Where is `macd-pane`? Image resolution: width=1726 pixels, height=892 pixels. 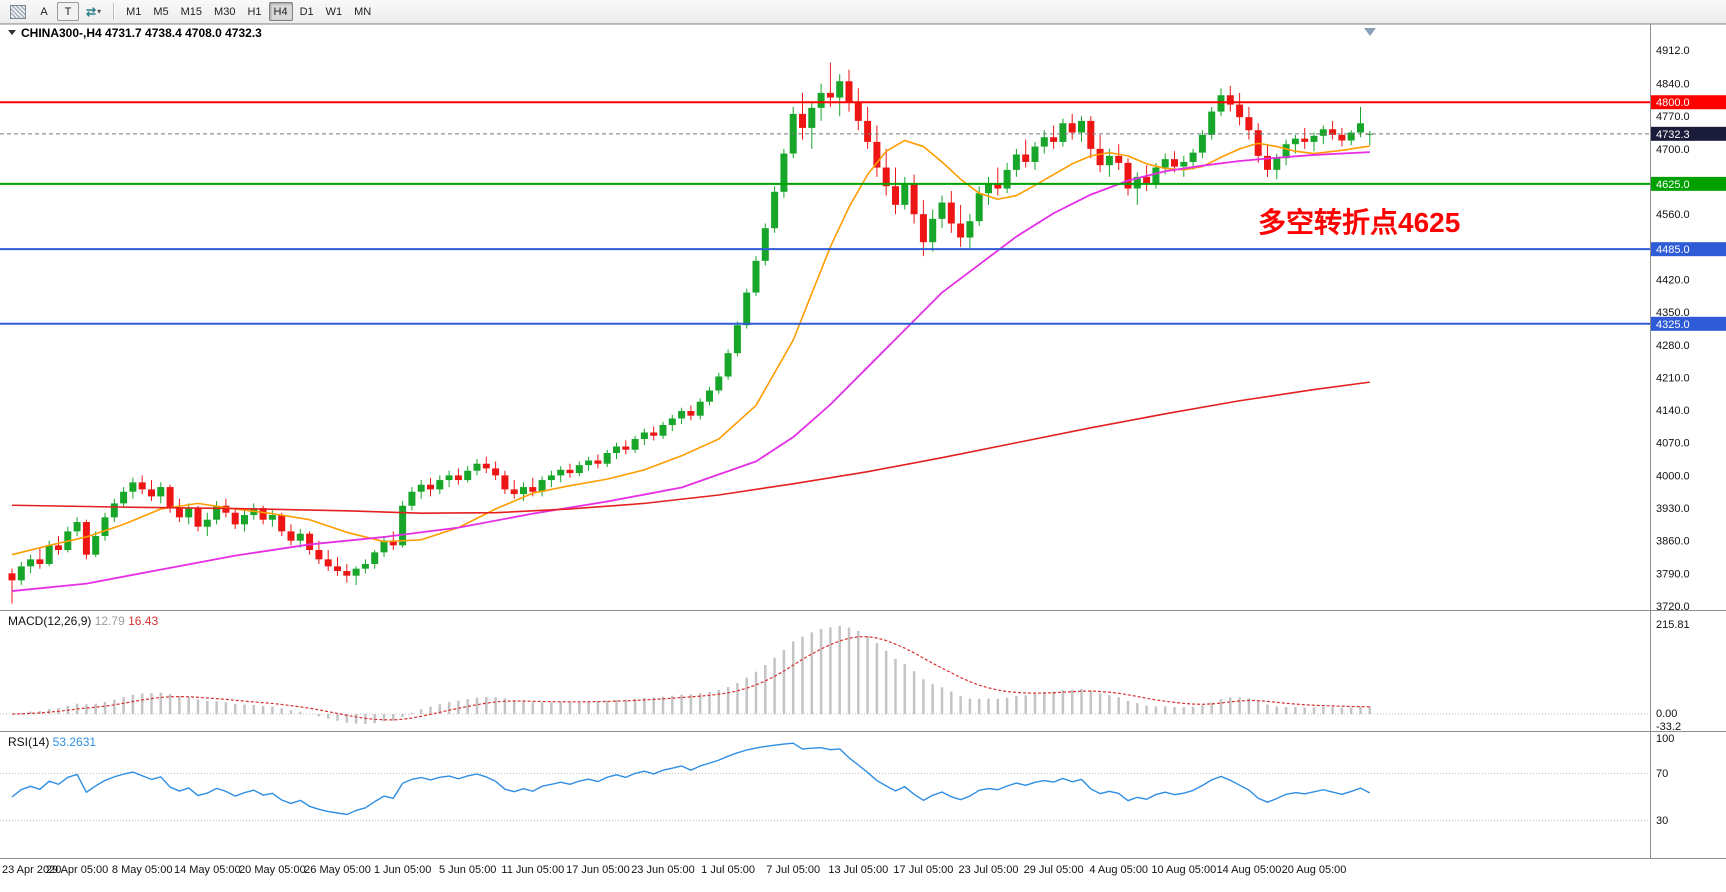 macd-pane is located at coordinates (825, 675).